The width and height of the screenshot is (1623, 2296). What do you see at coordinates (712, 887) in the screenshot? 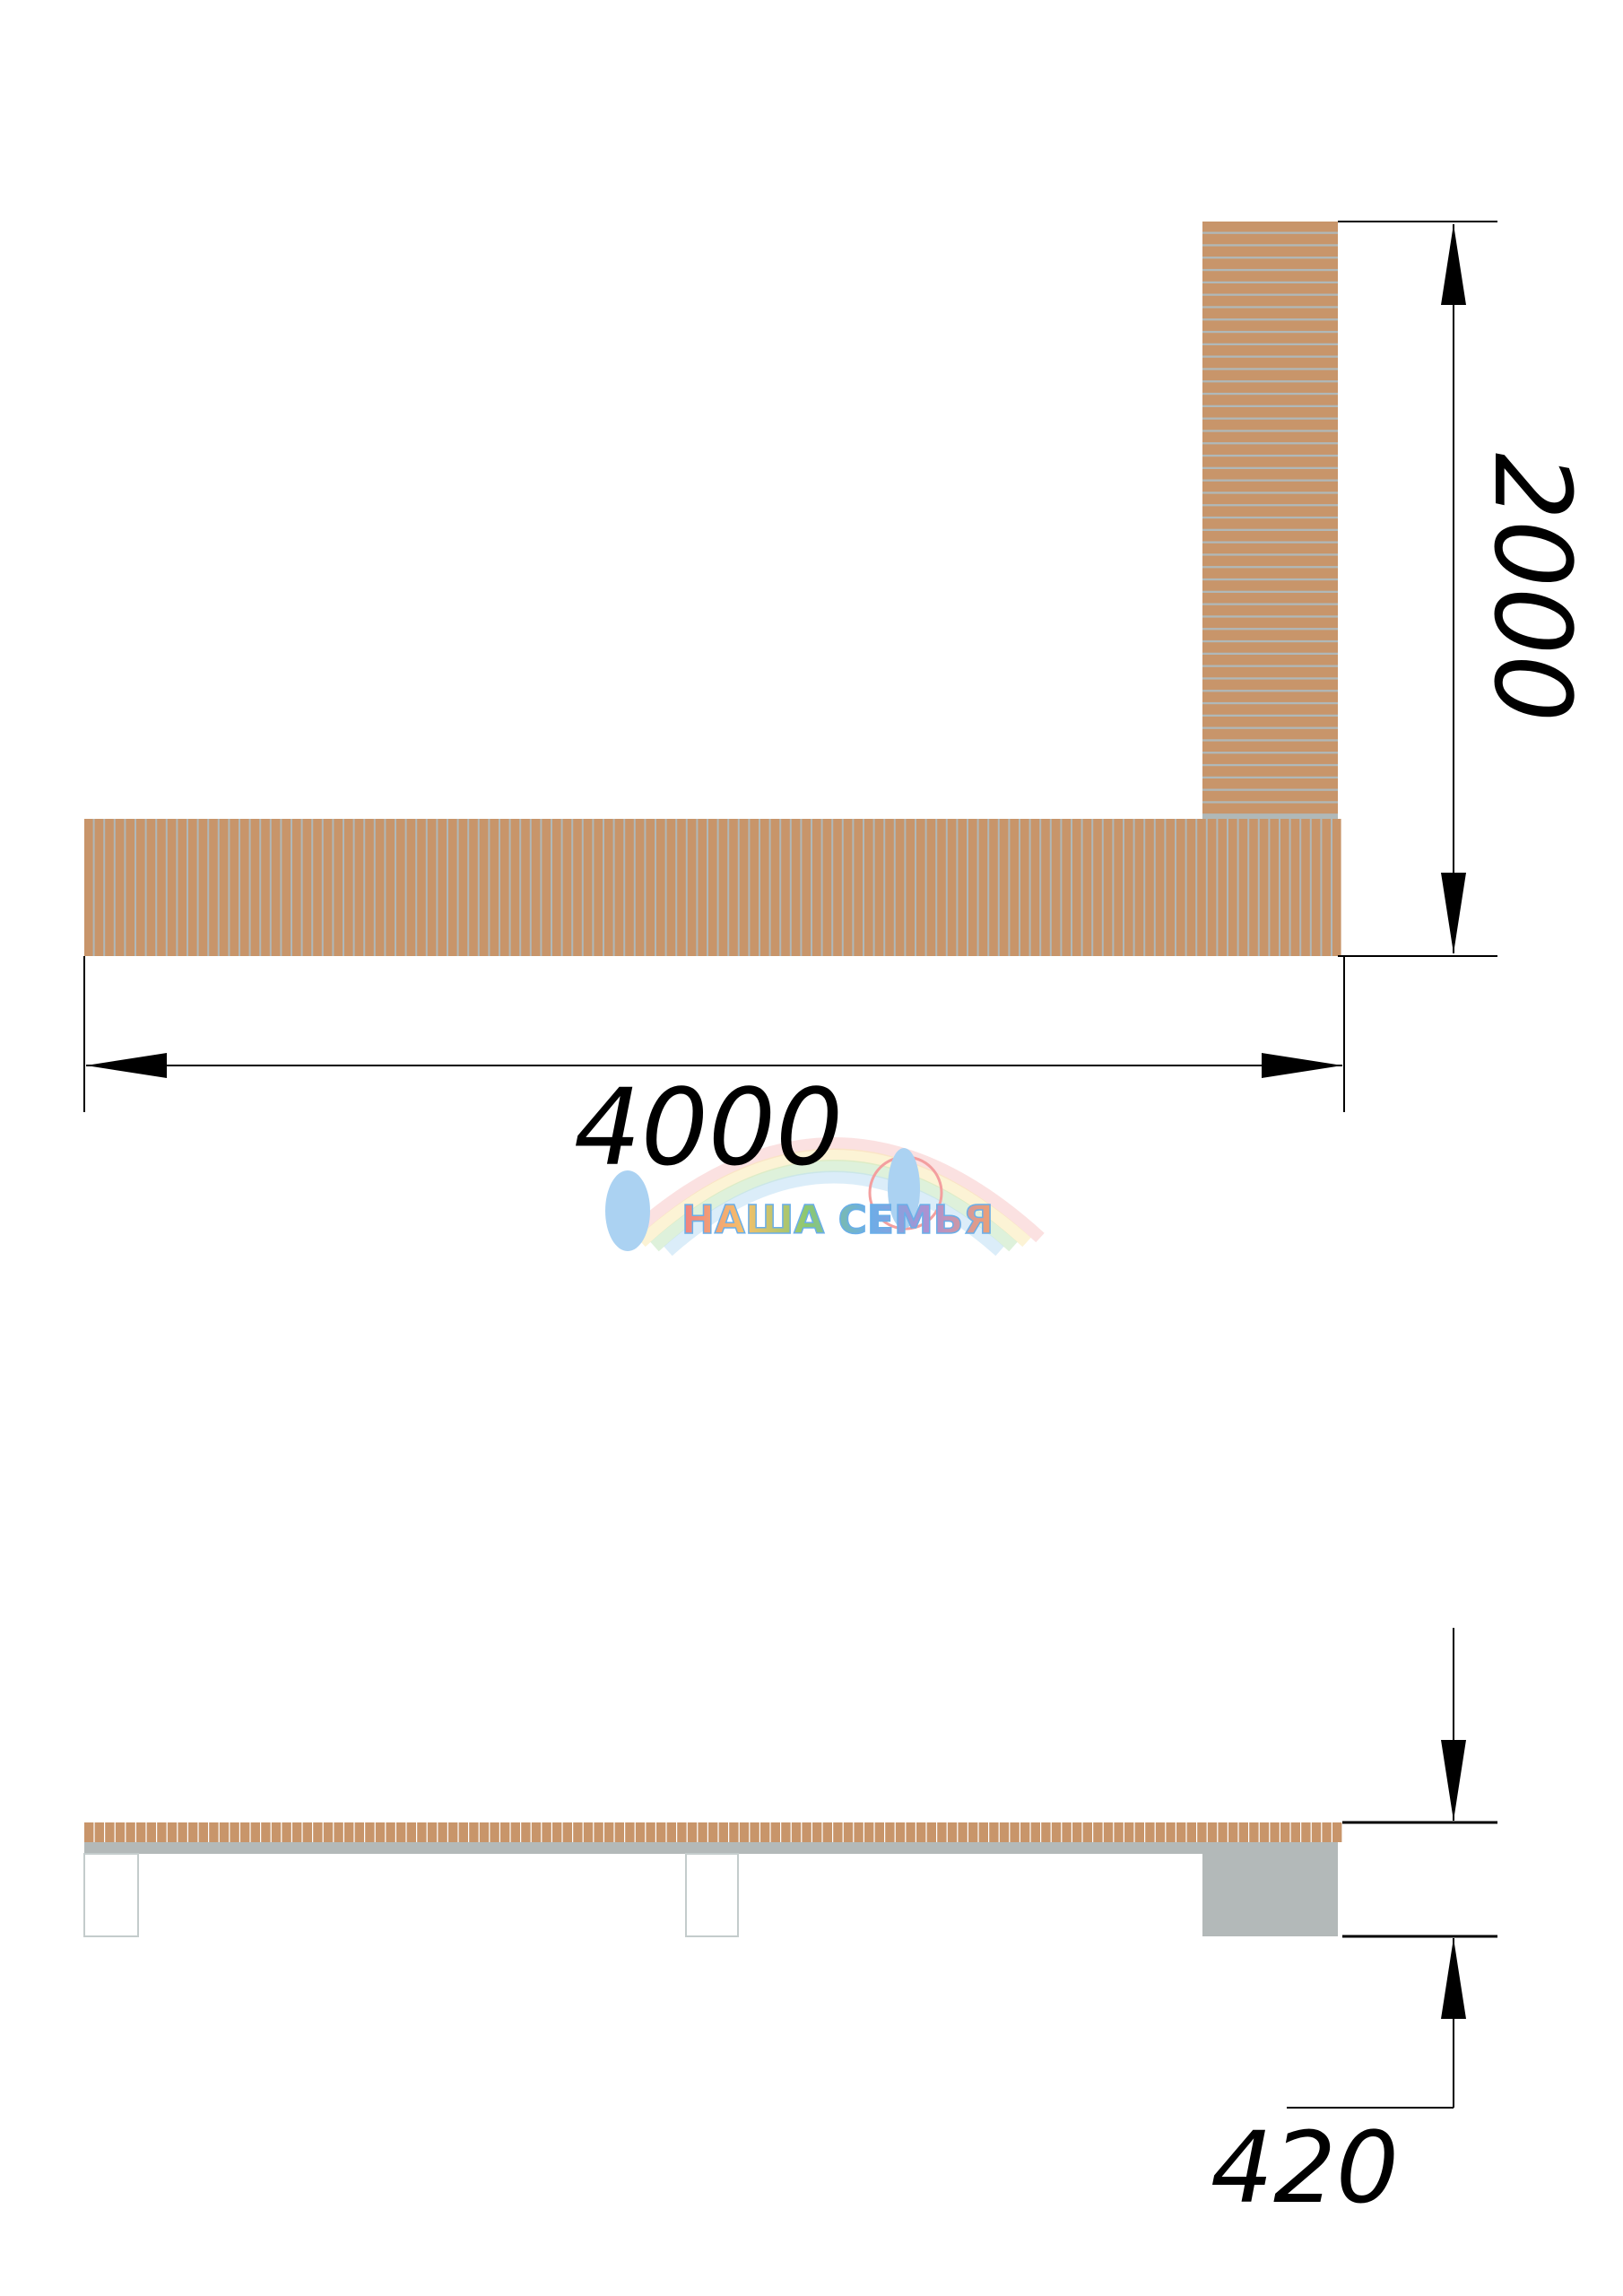
I see `bench-horizontal-slats` at bounding box center [712, 887].